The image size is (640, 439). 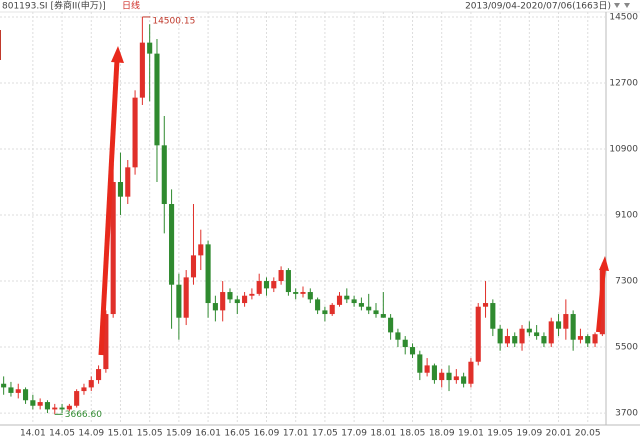 What do you see at coordinates (383, 434) in the screenshot?
I see `x-tick-label: 18.01` at bounding box center [383, 434].